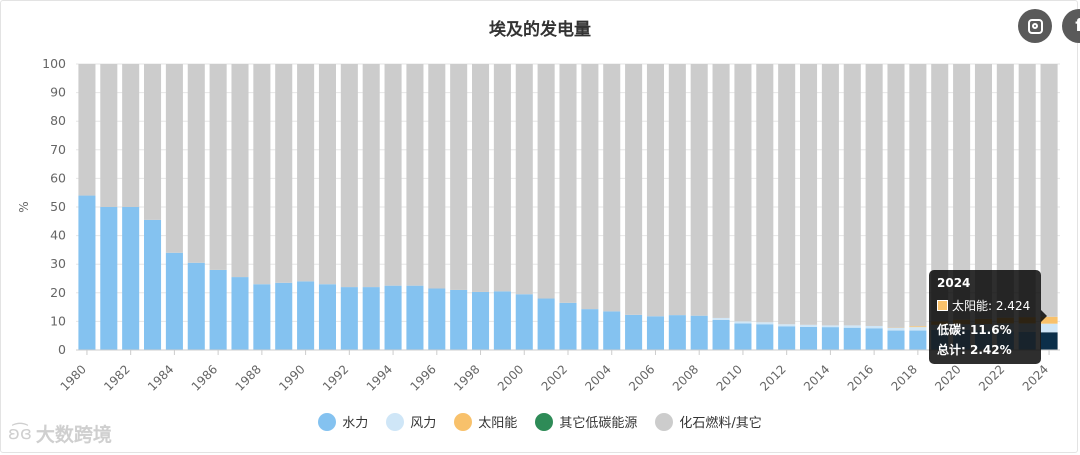  I want to click on x-tick-label: 2020, so click(947, 377).